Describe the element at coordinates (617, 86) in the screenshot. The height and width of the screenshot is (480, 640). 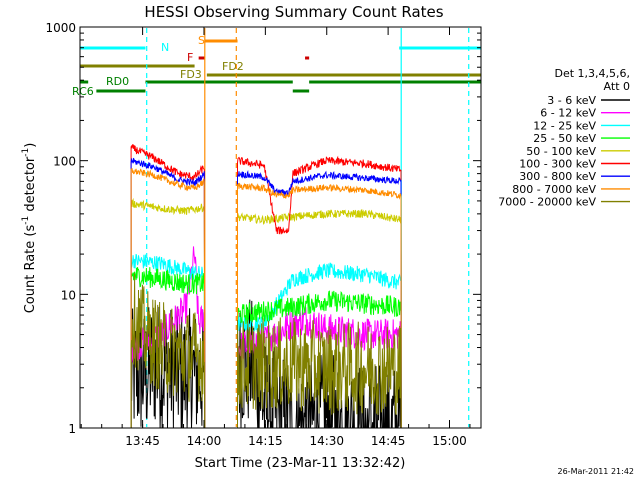
I see `legend-header-line2: Att 0` at that location.